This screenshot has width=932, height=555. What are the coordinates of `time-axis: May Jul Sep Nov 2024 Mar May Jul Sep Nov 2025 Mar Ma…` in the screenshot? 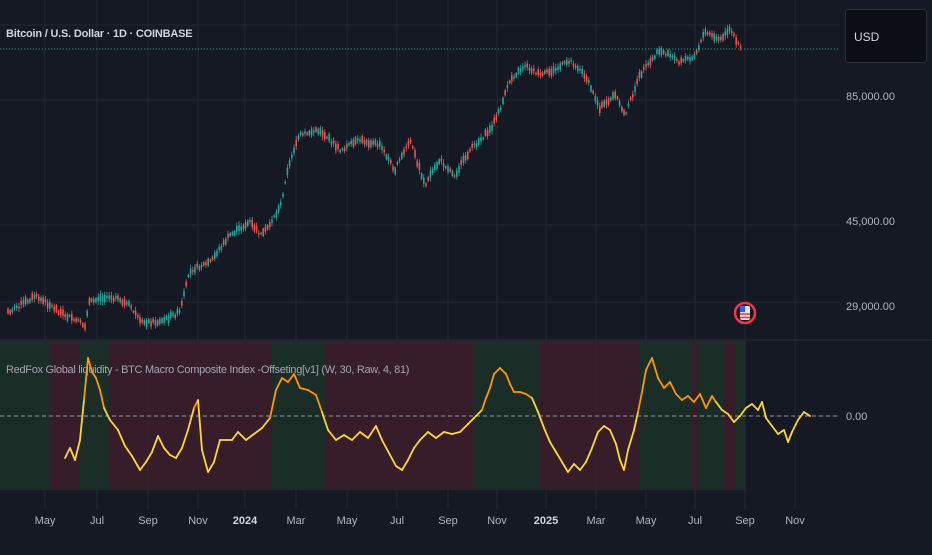 It's located at (420, 521).